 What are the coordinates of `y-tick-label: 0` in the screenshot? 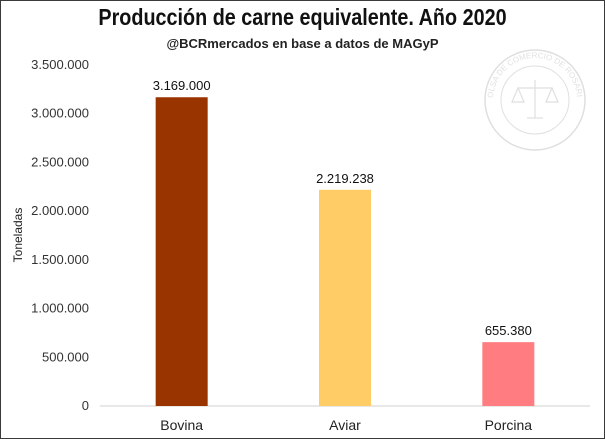 It's located at (85, 405).